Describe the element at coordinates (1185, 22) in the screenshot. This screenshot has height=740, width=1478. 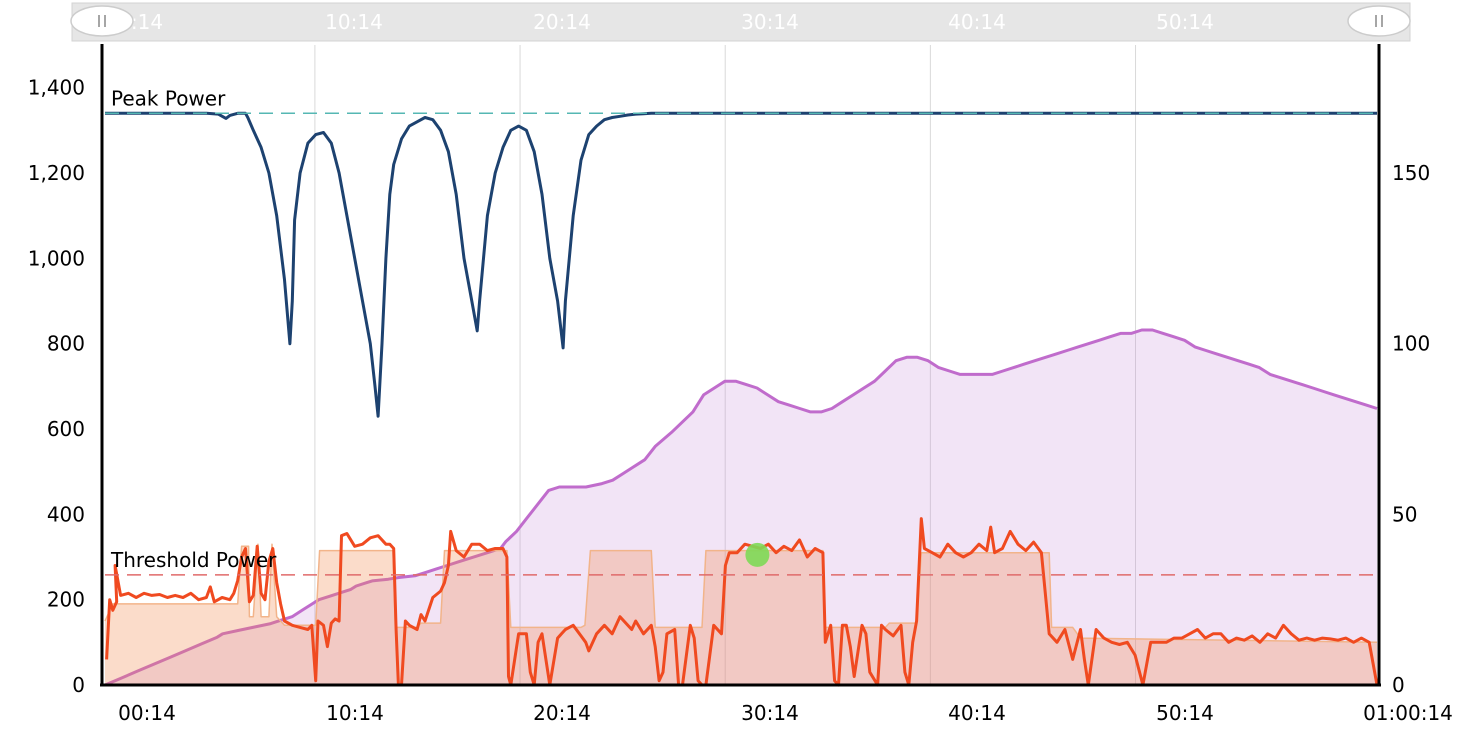
I see `navigator-tick-label: 50:14` at that location.